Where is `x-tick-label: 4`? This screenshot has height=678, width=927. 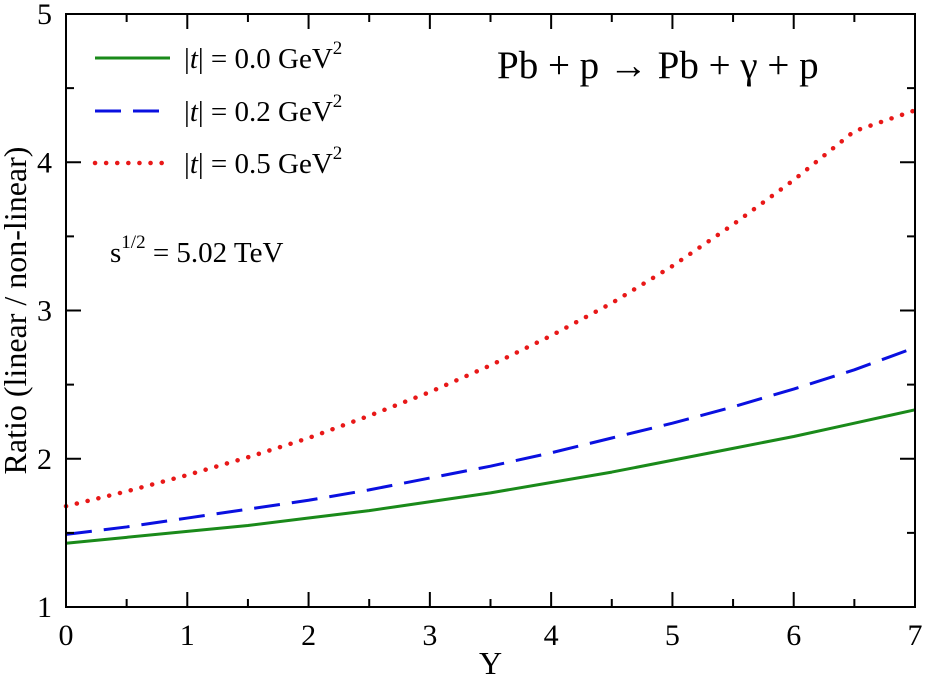 x-tick-label: 4 is located at coordinates (551, 635).